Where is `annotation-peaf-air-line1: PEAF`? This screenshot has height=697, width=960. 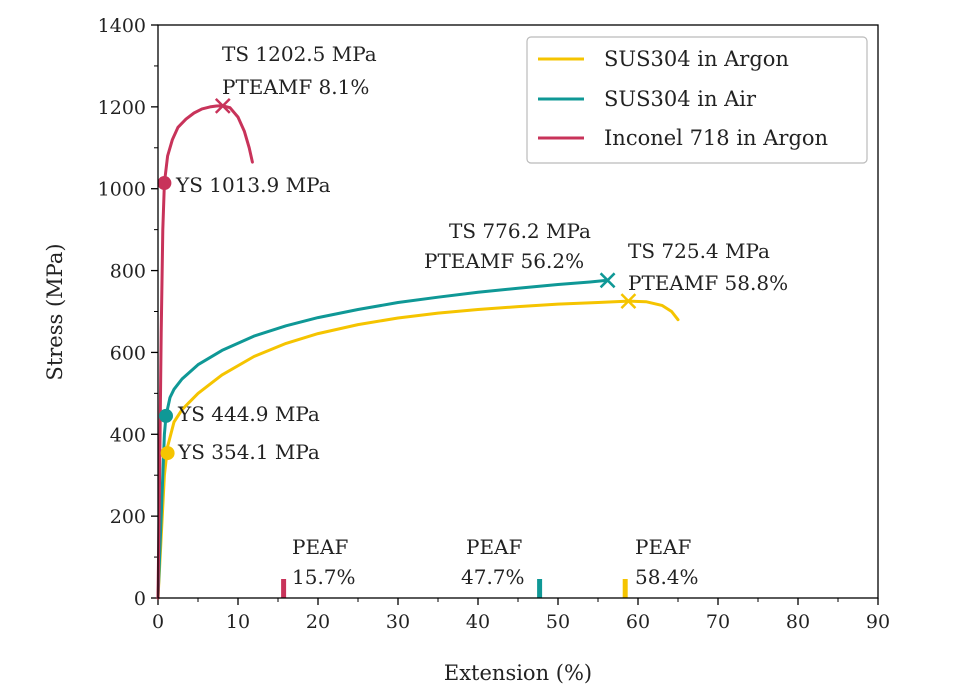
annotation-peaf-air-line1: PEAF is located at coordinates (494, 547).